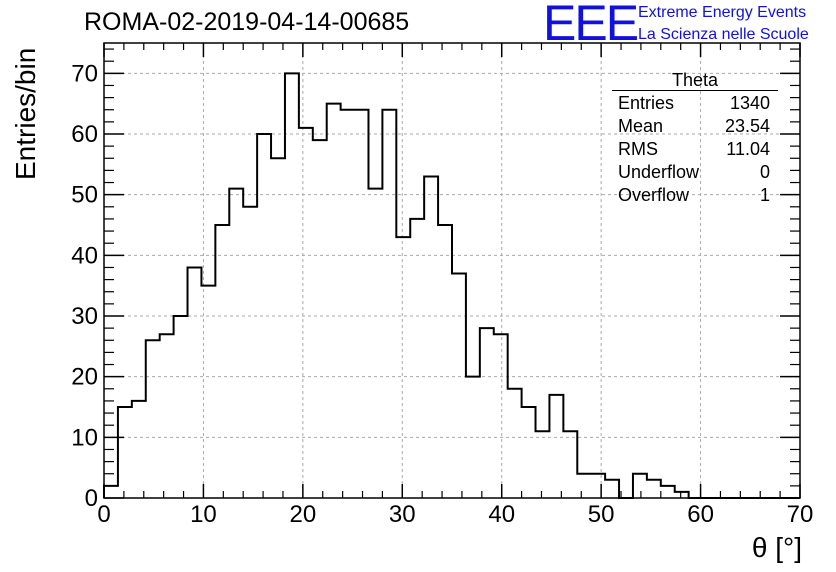  I want to click on x-axis-label: θ [°], so click(776, 547).